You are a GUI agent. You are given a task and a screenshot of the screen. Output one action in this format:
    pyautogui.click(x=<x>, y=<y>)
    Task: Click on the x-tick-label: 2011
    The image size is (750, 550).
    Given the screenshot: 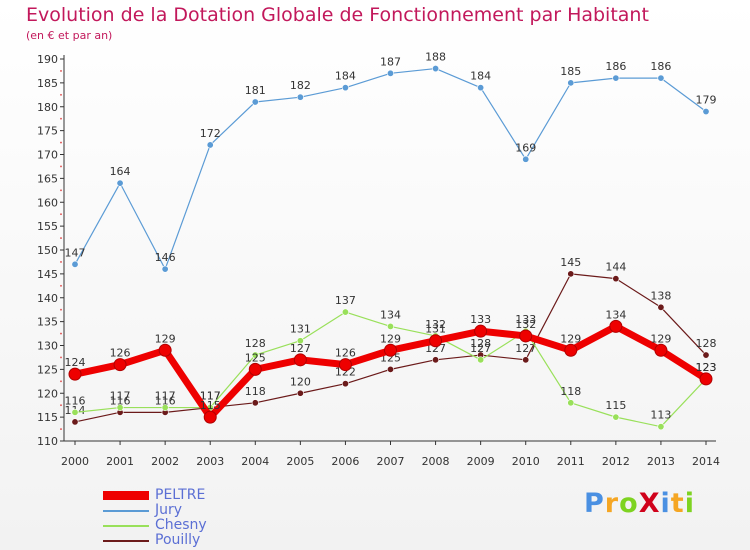 What is the action you would take?
    pyautogui.click(x=571, y=461)
    